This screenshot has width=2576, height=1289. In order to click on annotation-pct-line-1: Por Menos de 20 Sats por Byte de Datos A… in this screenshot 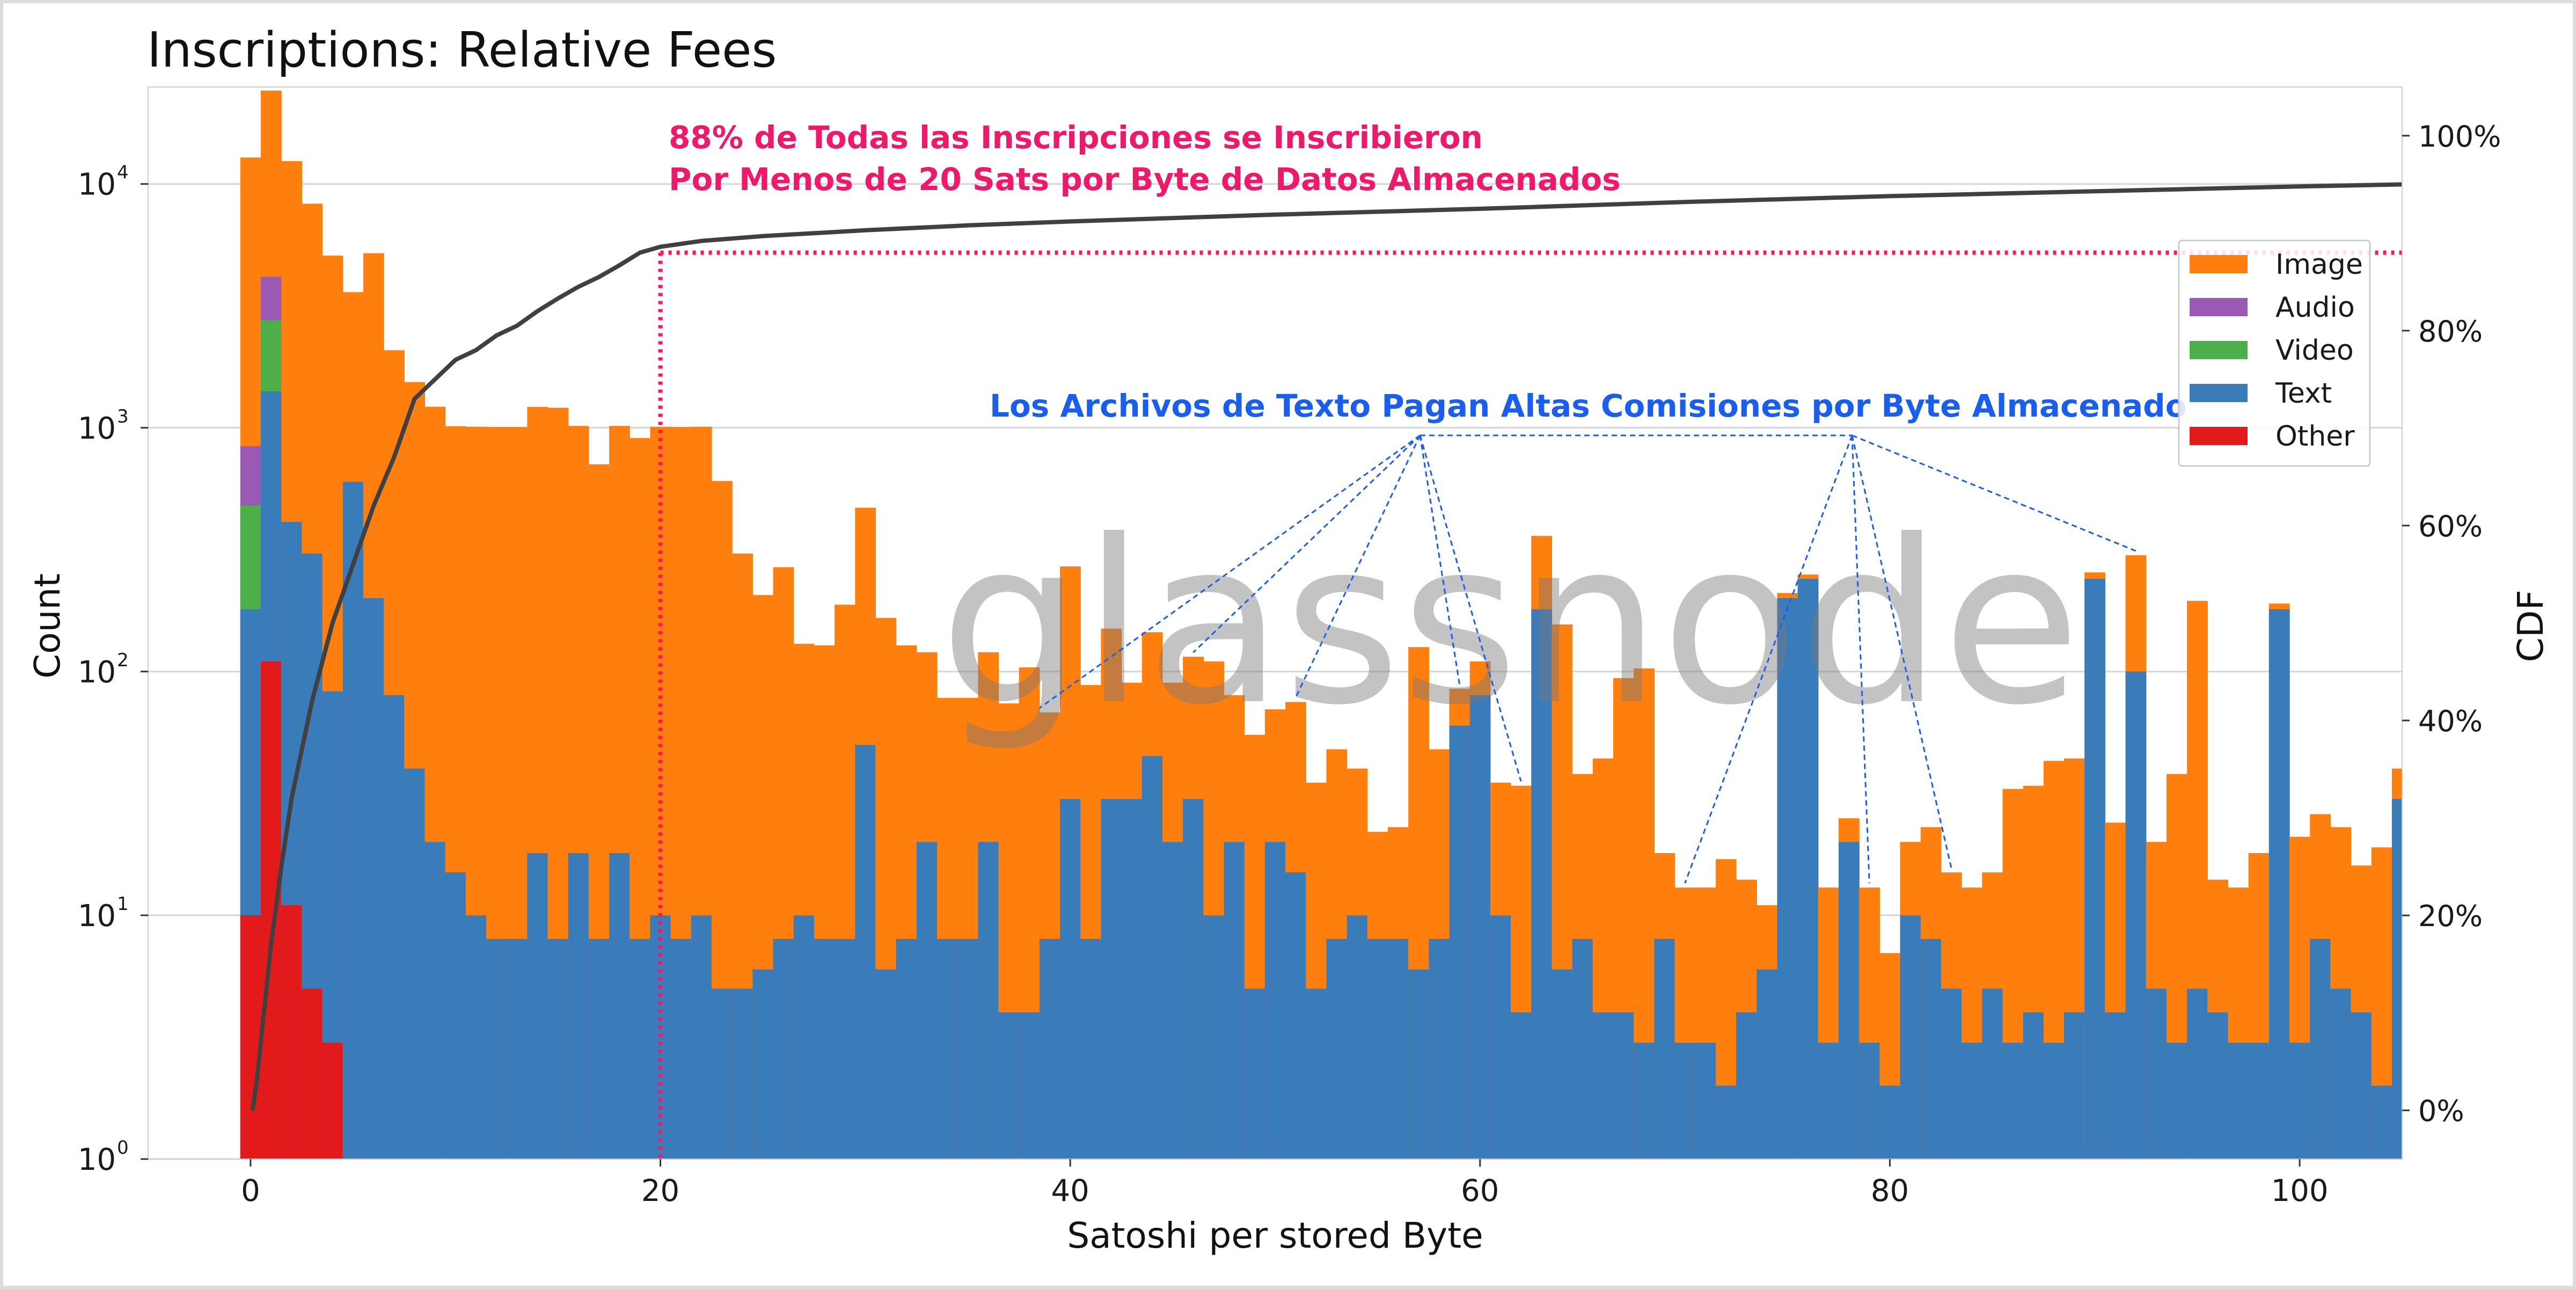, I will do `click(1145, 179)`.